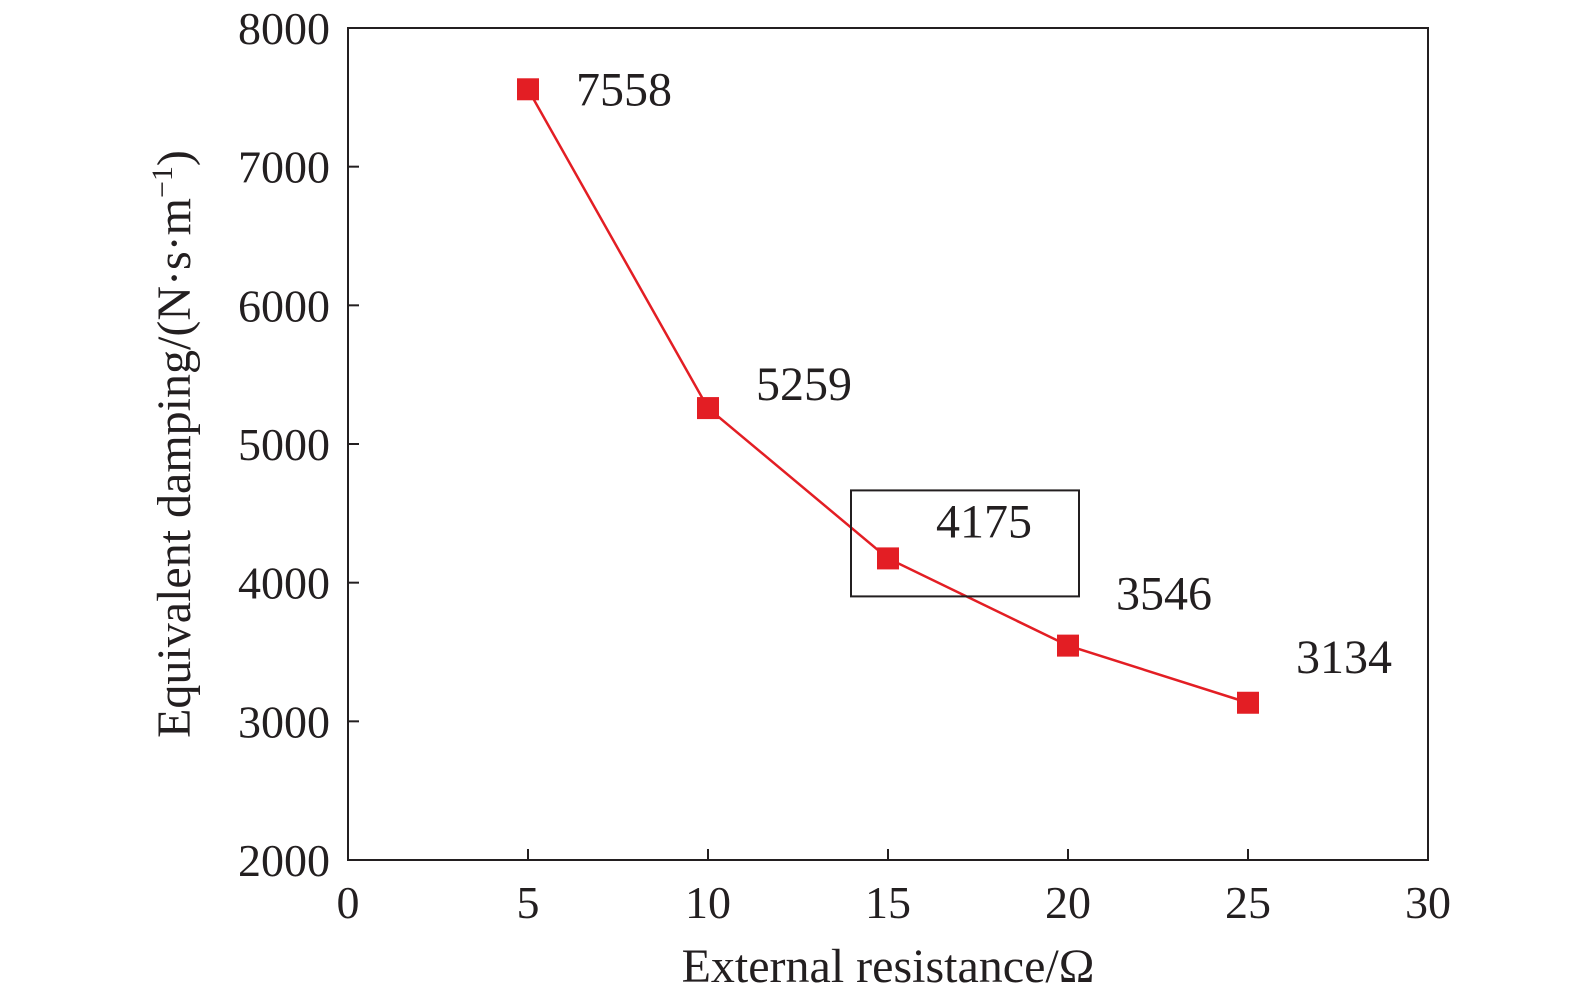  Describe the element at coordinates (1068, 902) in the screenshot. I see `x-tick-label: 20` at that location.